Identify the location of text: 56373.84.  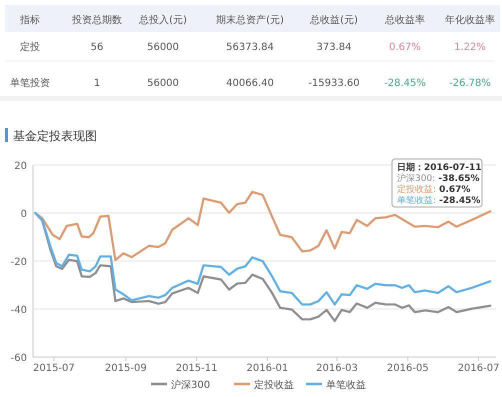
(250, 47).